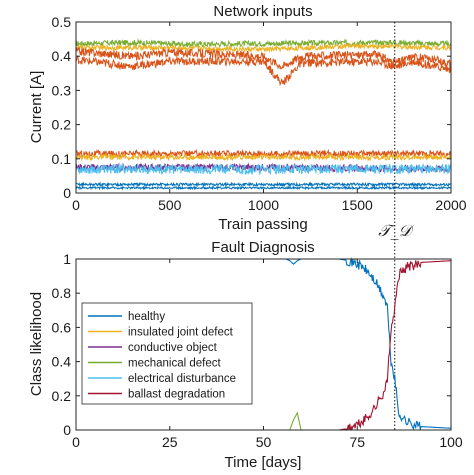 The height and width of the screenshot is (475, 474). What do you see at coordinates (146, 317) in the screenshot?
I see `legend-label: healthy` at bounding box center [146, 317].